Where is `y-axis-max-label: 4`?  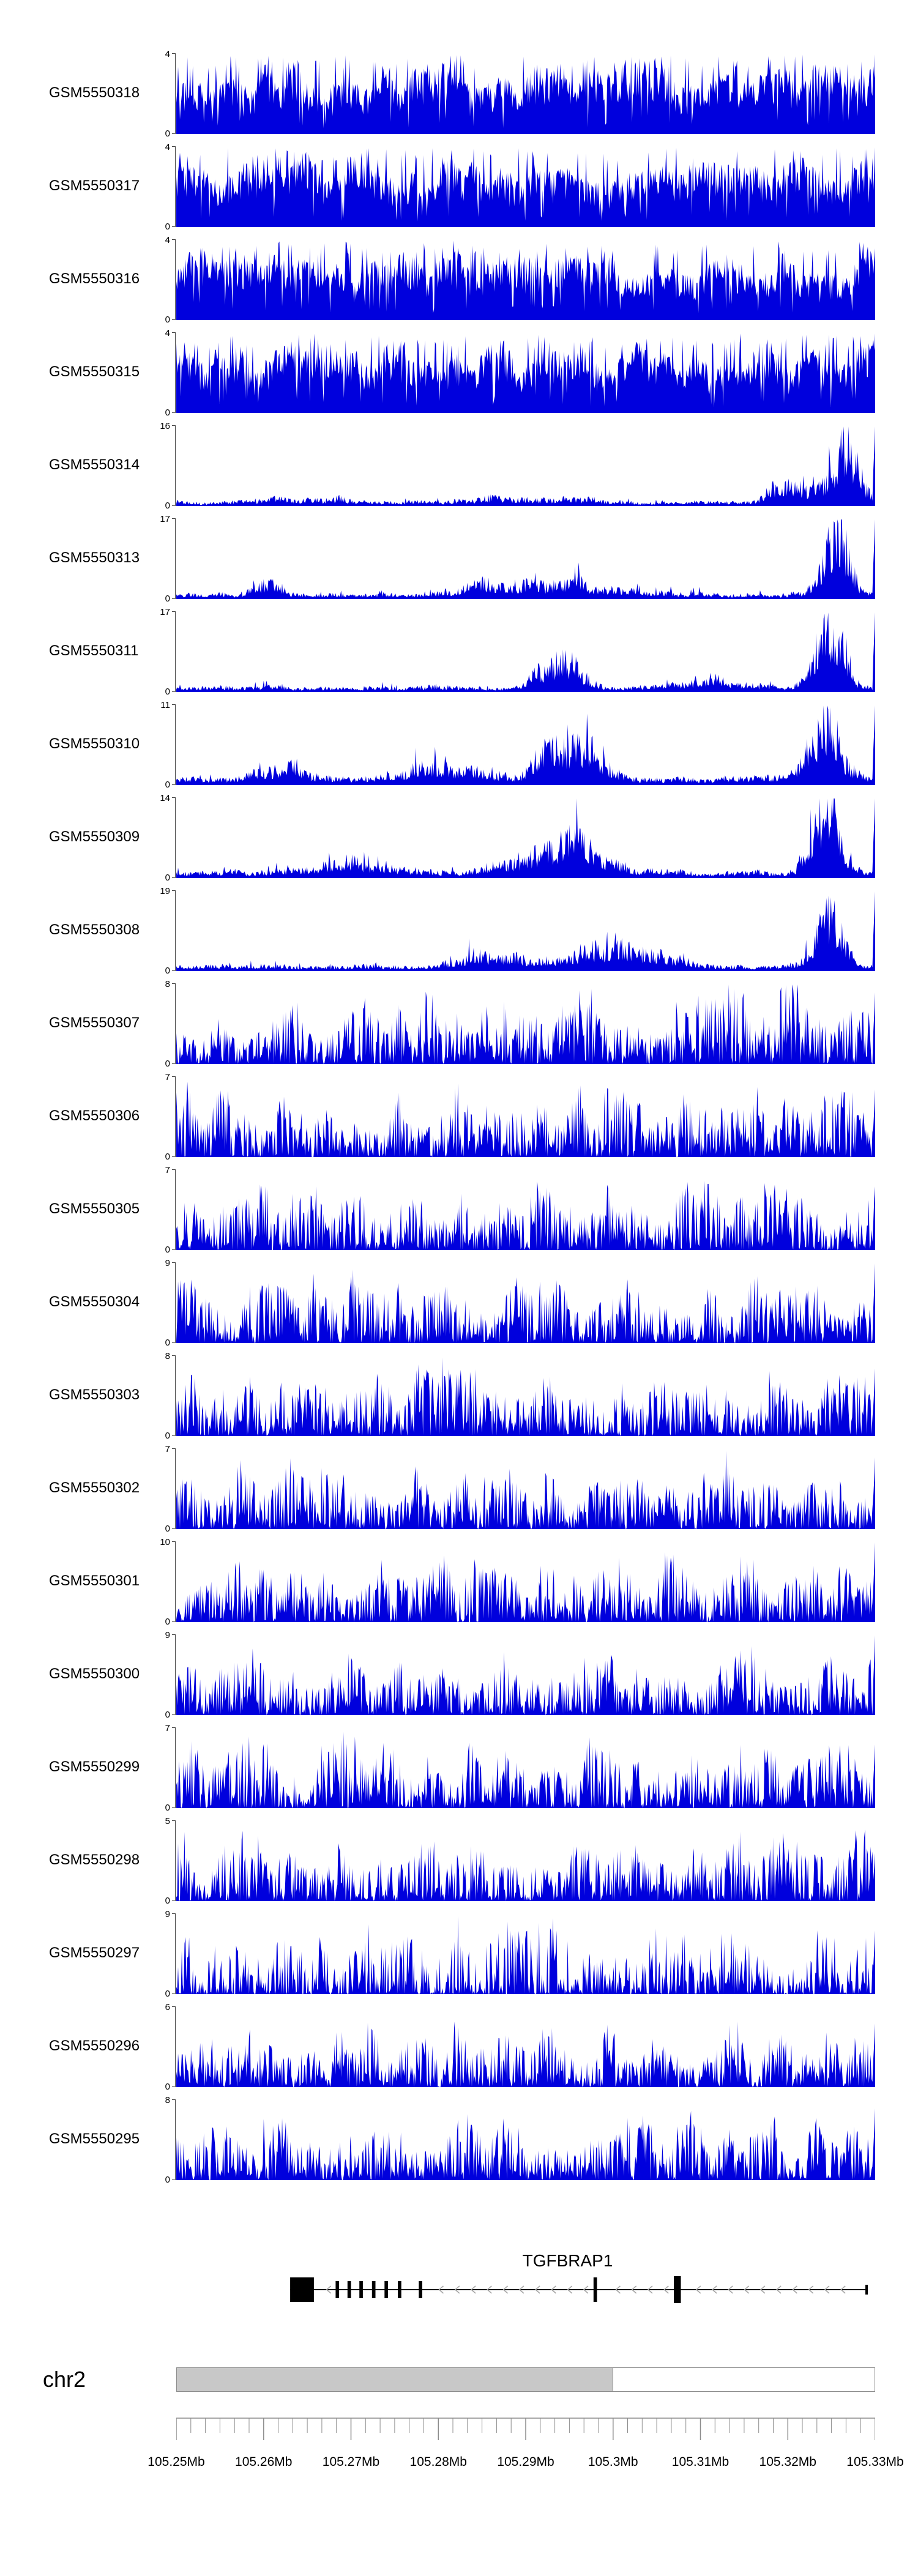 y-axis-max-label: 4 is located at coordinates (167, 55).